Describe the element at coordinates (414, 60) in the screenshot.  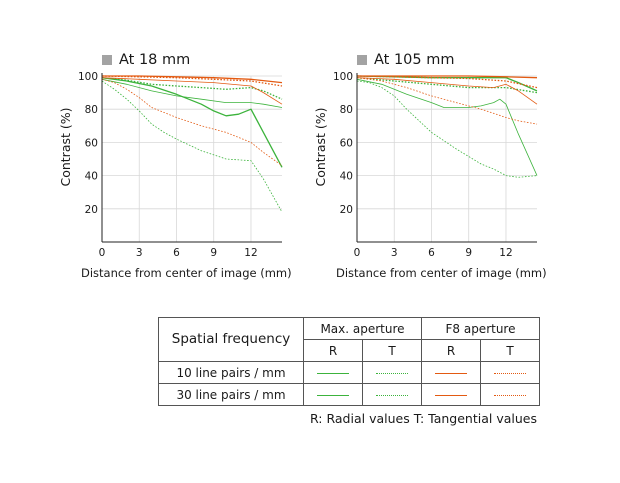
I see `chart-title-text: At 105 mm` at that location.